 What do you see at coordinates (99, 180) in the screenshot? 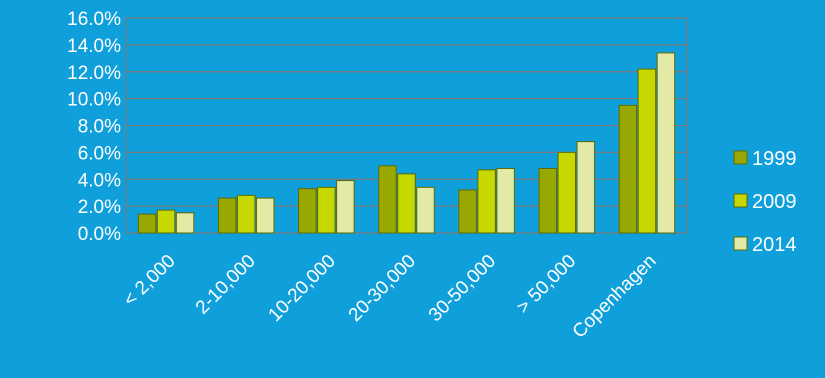
I see `y-tick-label: 4.0%` at bounding box center [99, 180].